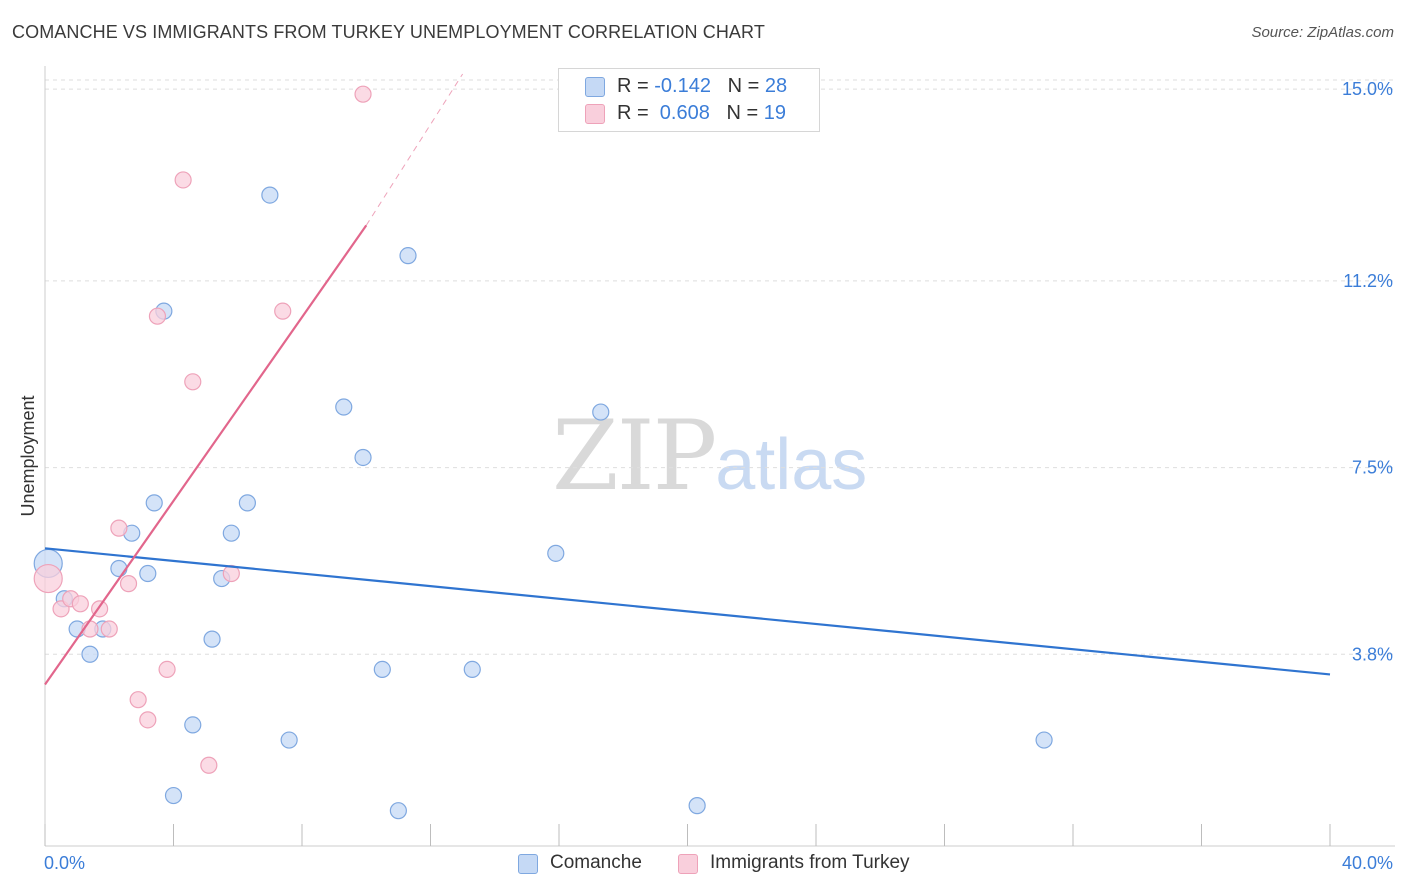  Describe the element at coordinates (595, 87) in the screenshot. I see `legend-swatch-comanche` at that location.